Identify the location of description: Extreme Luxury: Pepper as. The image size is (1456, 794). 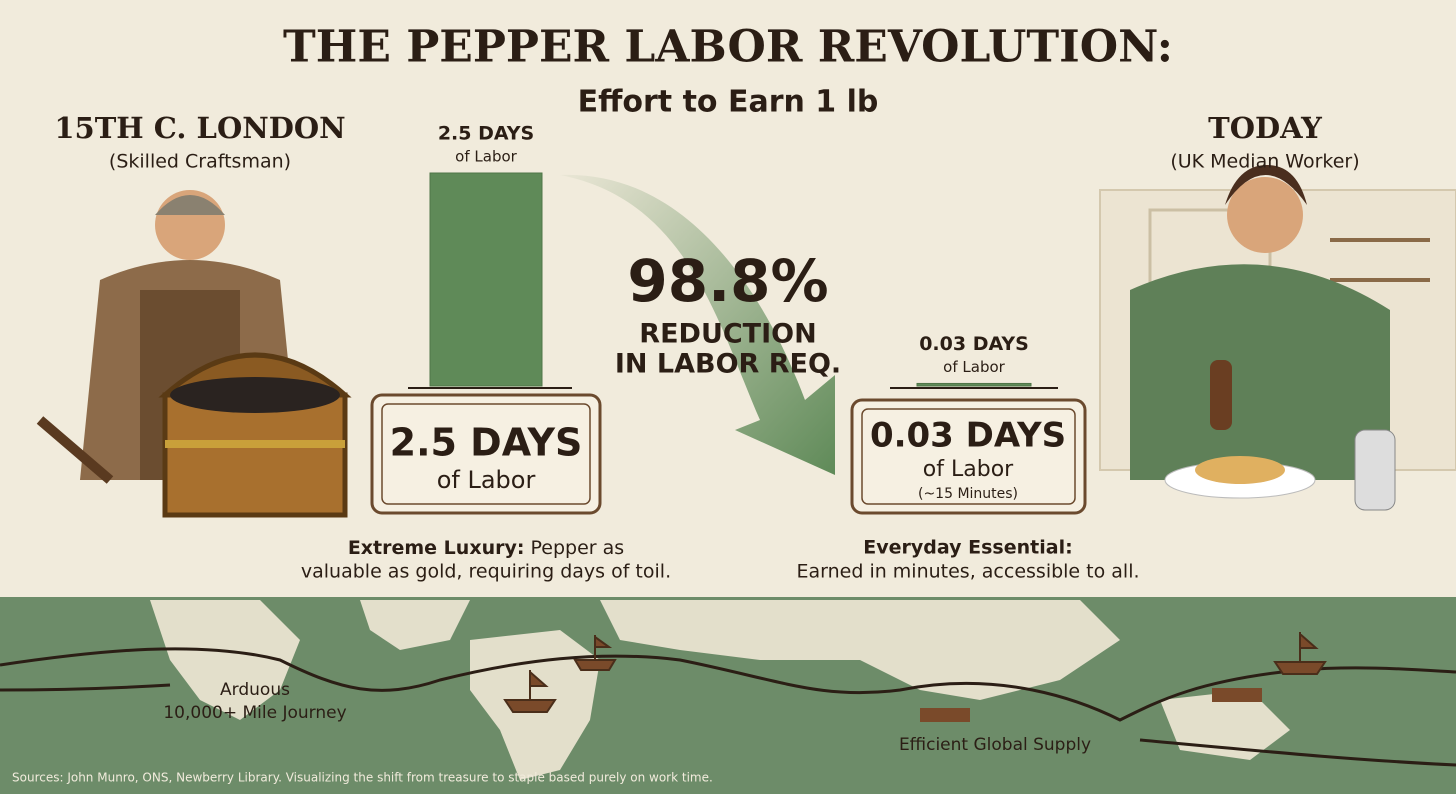
(486, 548).